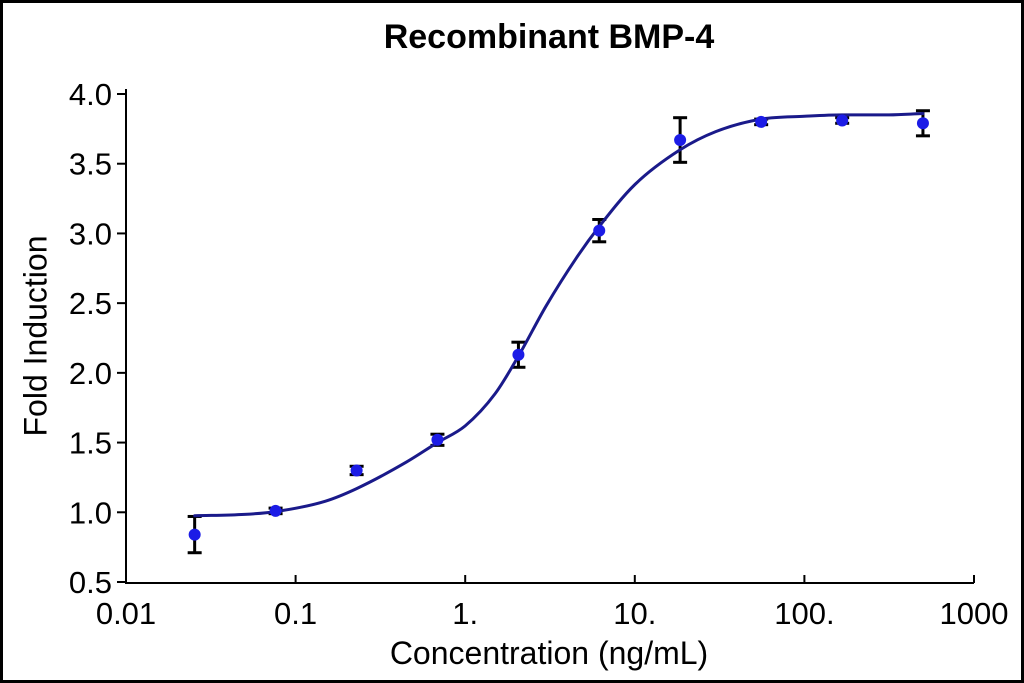 This screenshot has height=683, width=1024. What do you see at coordinates (90, 443) in the screenshot?
I see `y-tick-label: 1.5` at bounding box center [90, 443].